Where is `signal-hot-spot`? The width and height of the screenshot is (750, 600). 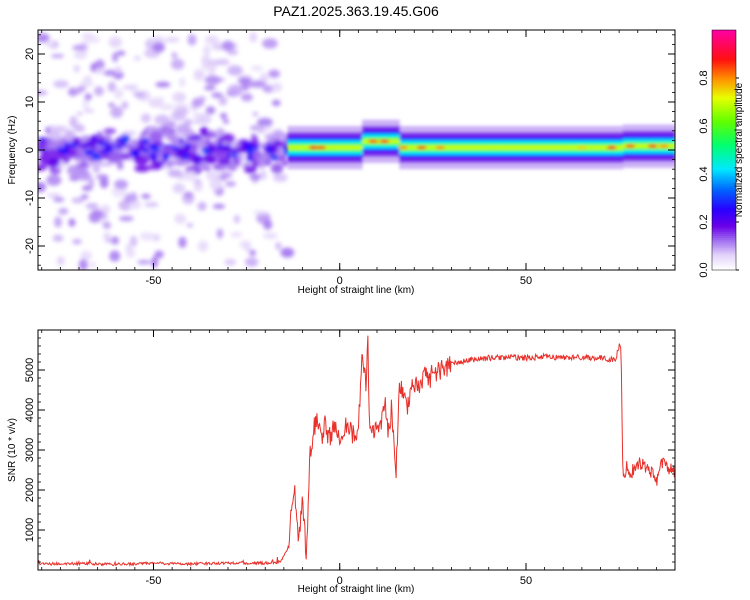
signal-hot-spot is located at coordinates (652, 146).